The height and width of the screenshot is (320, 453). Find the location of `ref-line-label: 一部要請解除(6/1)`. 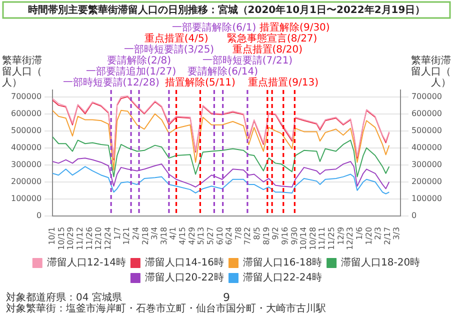

ref-line-label: 一部要請解除(6/1) is located at coordinates (214, 28).